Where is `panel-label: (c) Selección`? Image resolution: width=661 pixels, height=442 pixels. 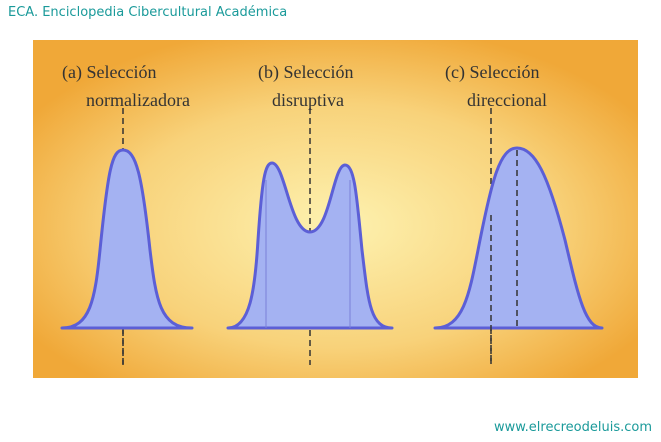
panel-label: (c) Selección is located at coordinates (492, 72).